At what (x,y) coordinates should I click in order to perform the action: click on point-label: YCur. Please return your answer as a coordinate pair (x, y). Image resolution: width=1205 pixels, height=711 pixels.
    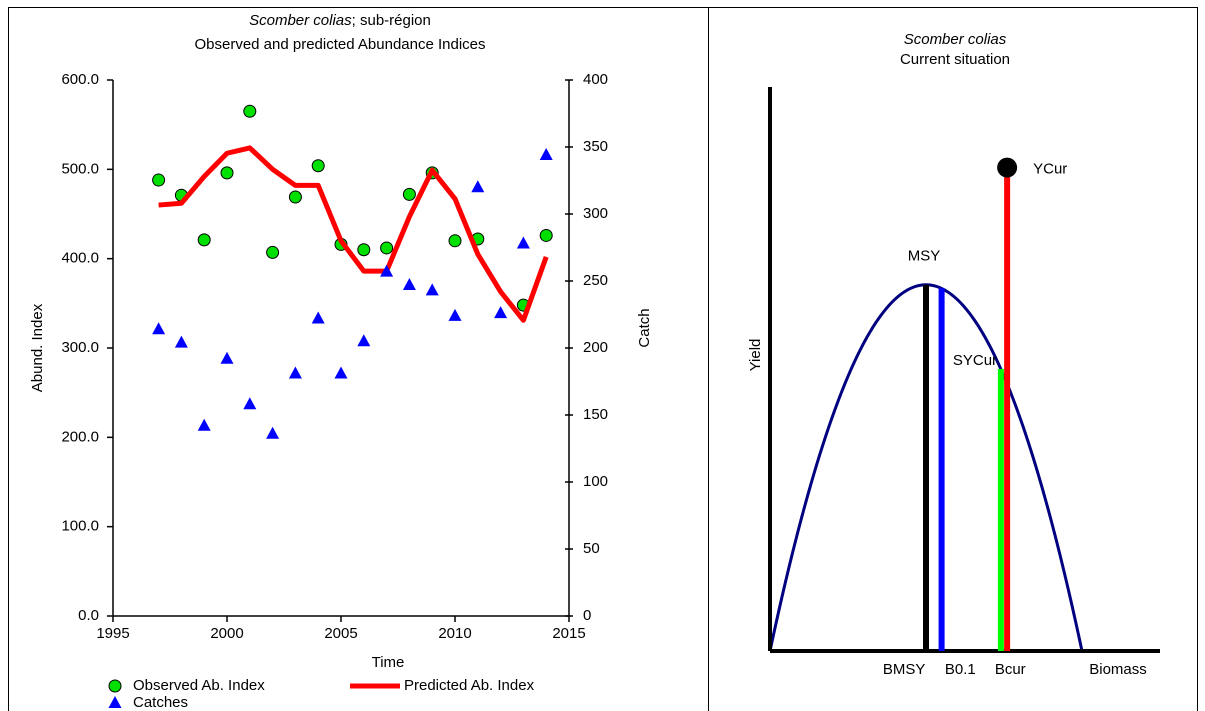
    Looking at the image, I should click on (1050, 169).